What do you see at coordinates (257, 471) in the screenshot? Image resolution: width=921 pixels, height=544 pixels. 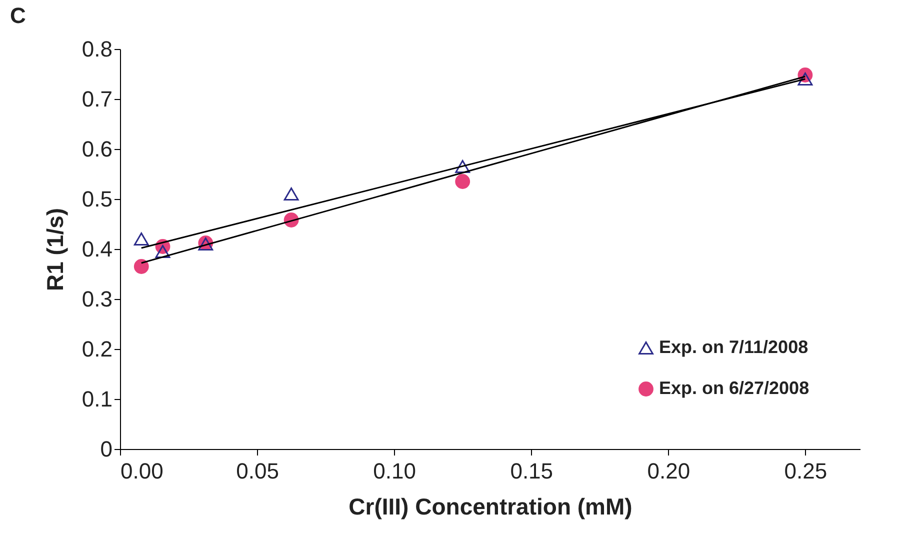 I see `x-tick-label: 0.05` at bounding box center [257, 471].